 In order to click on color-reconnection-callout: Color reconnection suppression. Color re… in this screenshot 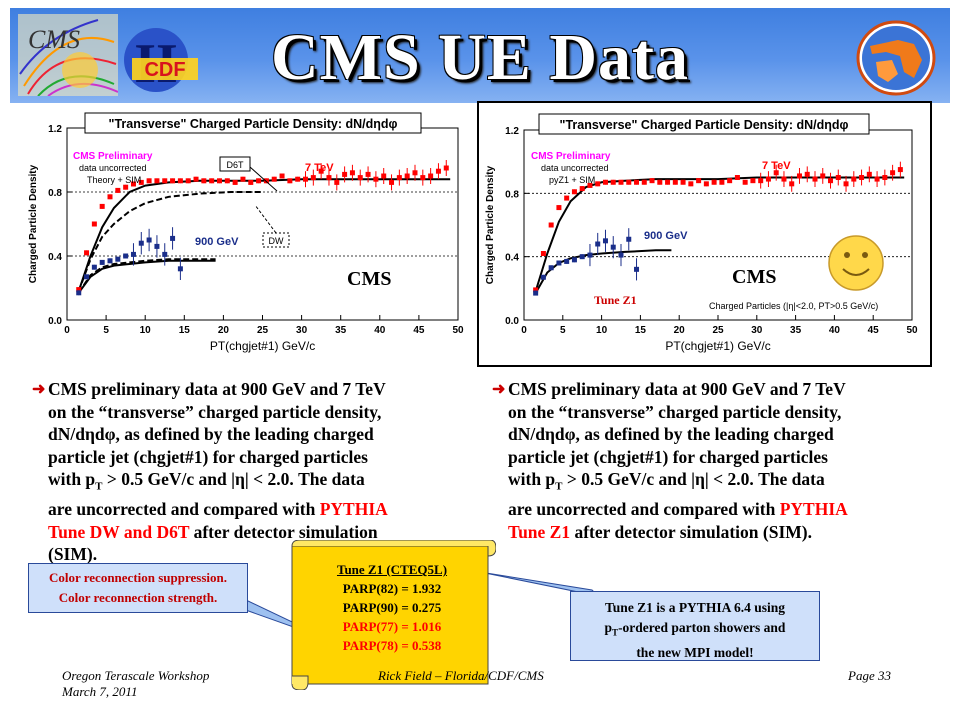, I will do `click(138, 588)`.